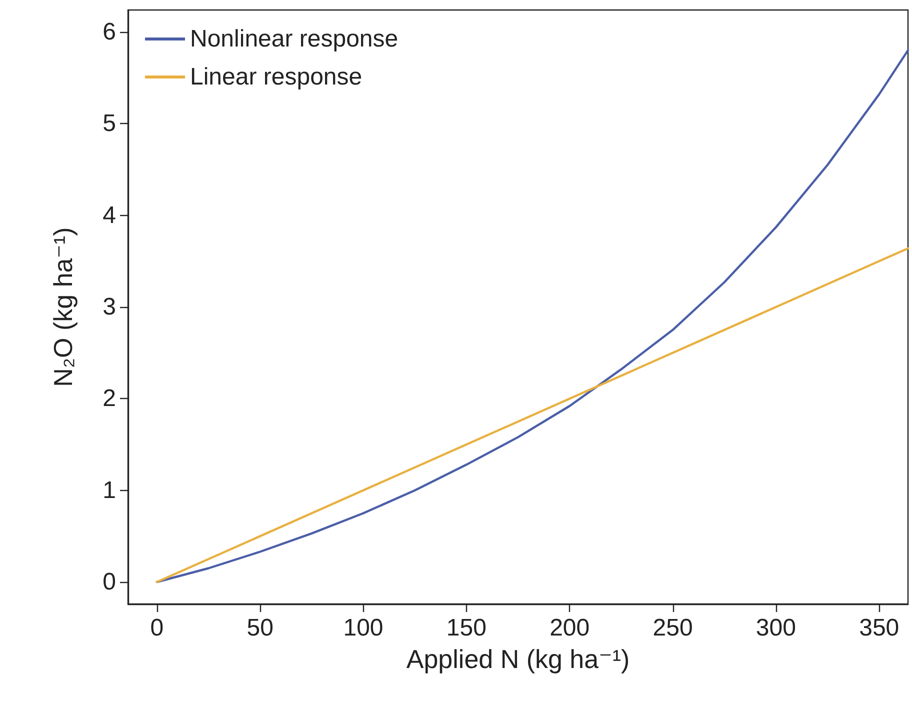 This screenshot has width=912, height=716. What do you see at coordinates (260, 628) in the screenshot?
I see `x-tick-label: 50` at bounding box center [260, 628].